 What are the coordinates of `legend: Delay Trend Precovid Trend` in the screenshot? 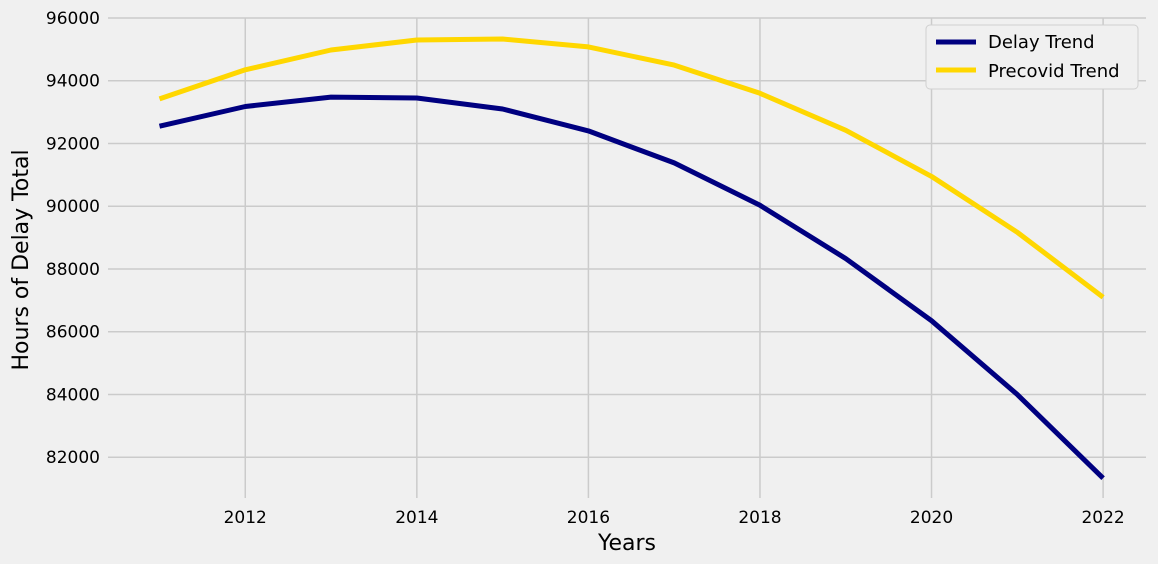 It's located at (1032, 57).